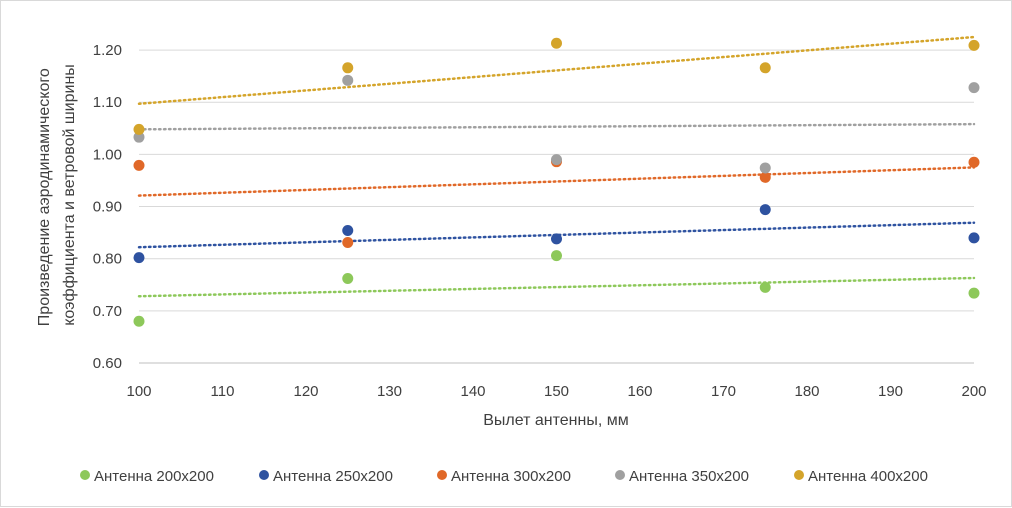  What do you see at coordinates (333, 476) in the screenshot?
I see `legend-label: Антенна 250x200` at bounding box center [333, 476].